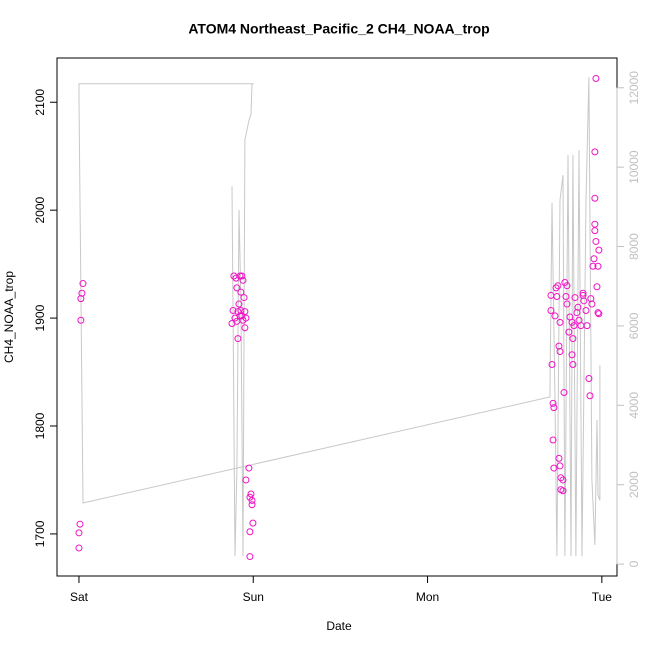  Describe the element at coordinates (338, 29) in the screenshot. I see `chart-title: ATOM4 Northeast_Pacific_2 CH4_NOAA_trop` at that location.